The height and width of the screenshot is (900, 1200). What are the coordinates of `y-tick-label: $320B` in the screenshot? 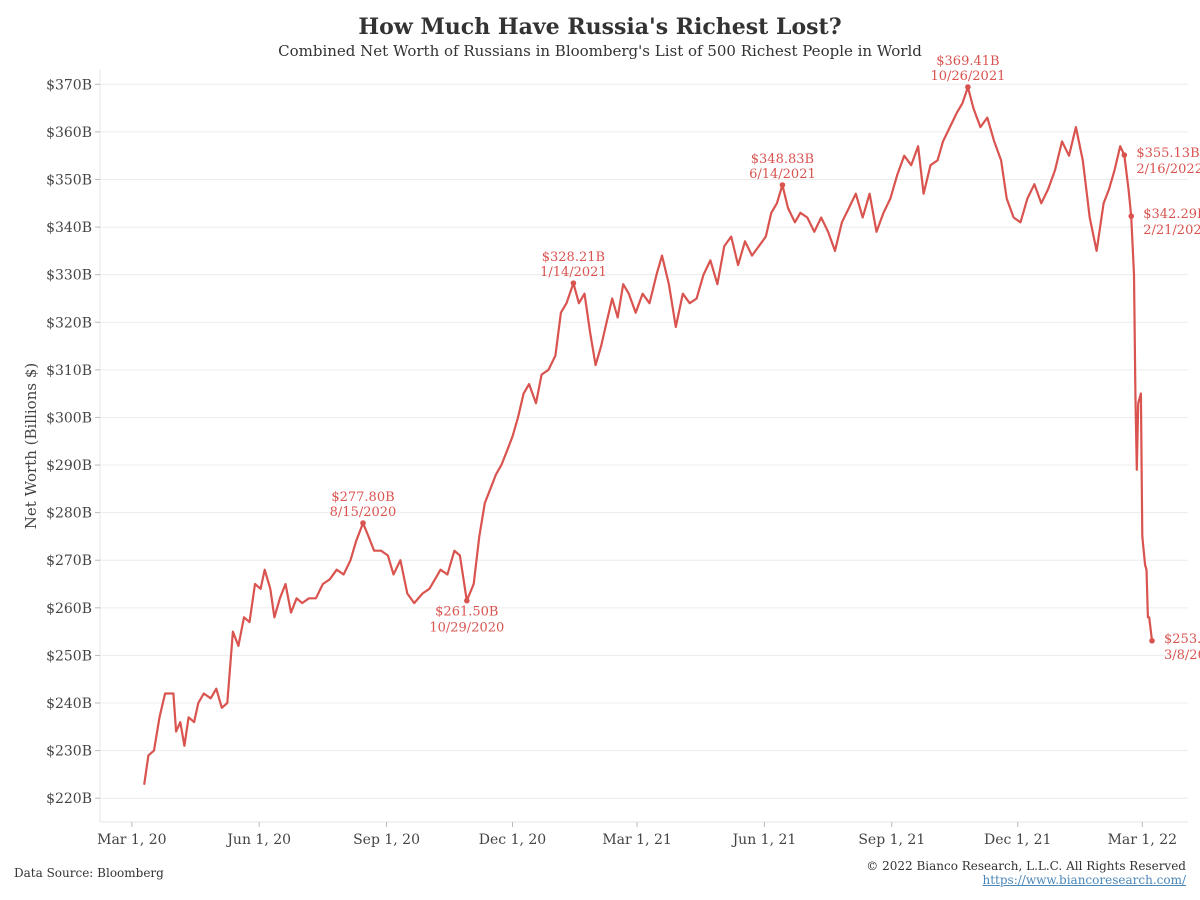 It's located at (69, 323).